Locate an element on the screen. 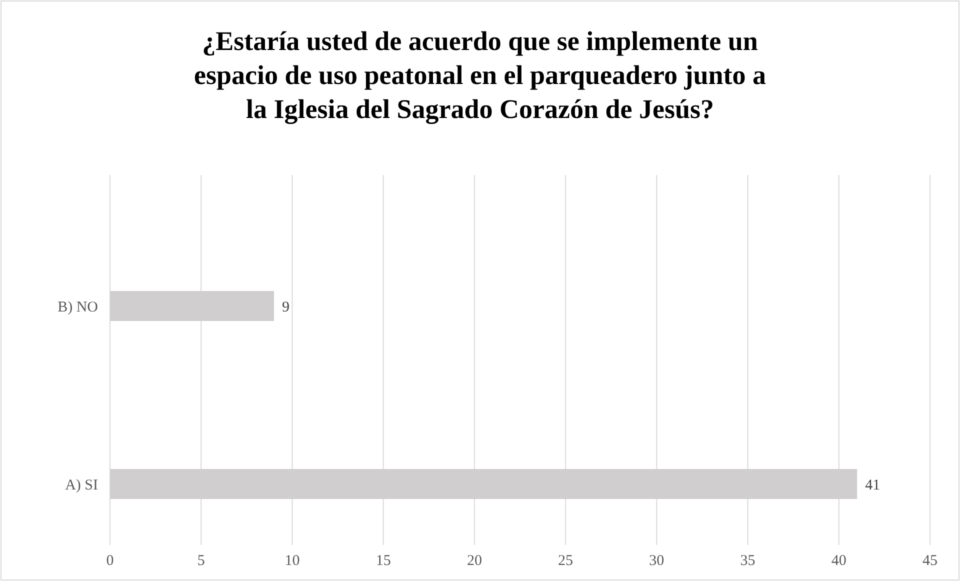 The width and height of the screenshot is (960, 581). y-tick-label: A) SI is located at coordinates (81, 485).